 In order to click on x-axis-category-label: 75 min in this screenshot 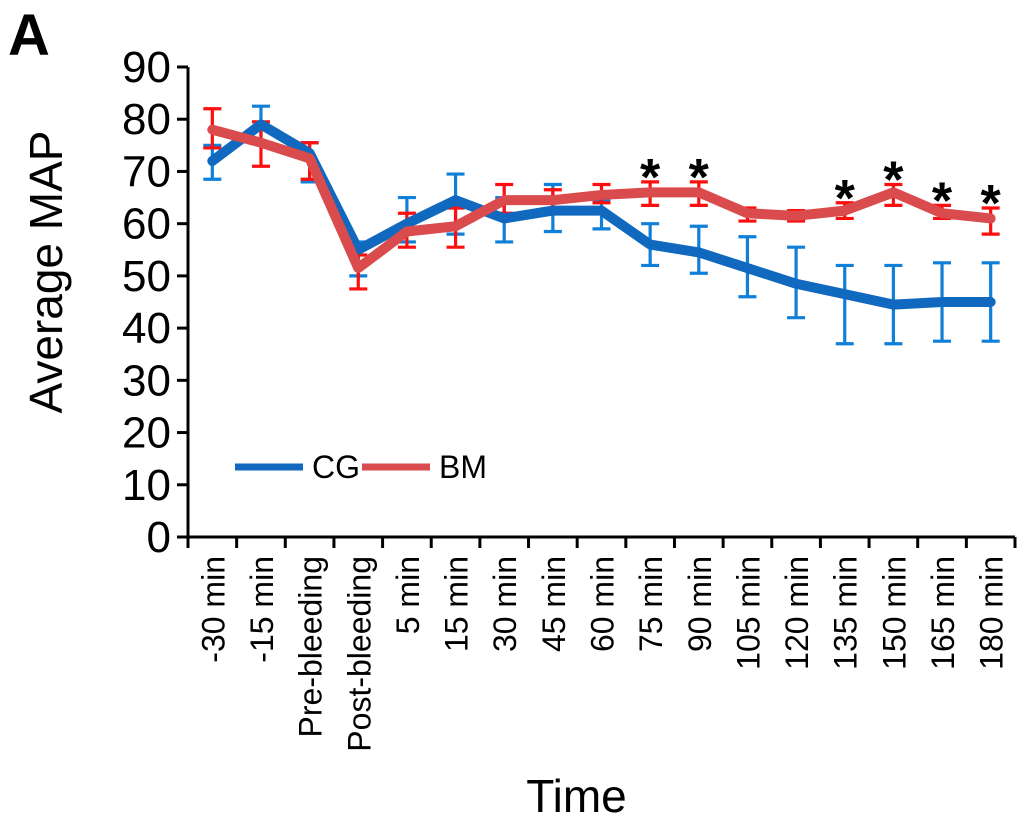, I will do `click(651, 604)`.